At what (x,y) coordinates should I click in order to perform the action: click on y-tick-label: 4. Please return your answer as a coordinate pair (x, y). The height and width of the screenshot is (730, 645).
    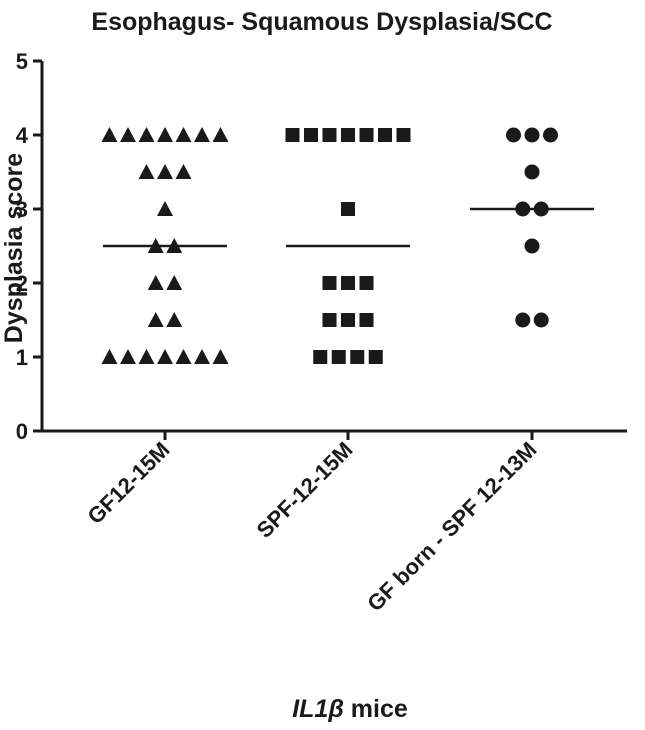
    Looking at the image, I should click on (22, 135).